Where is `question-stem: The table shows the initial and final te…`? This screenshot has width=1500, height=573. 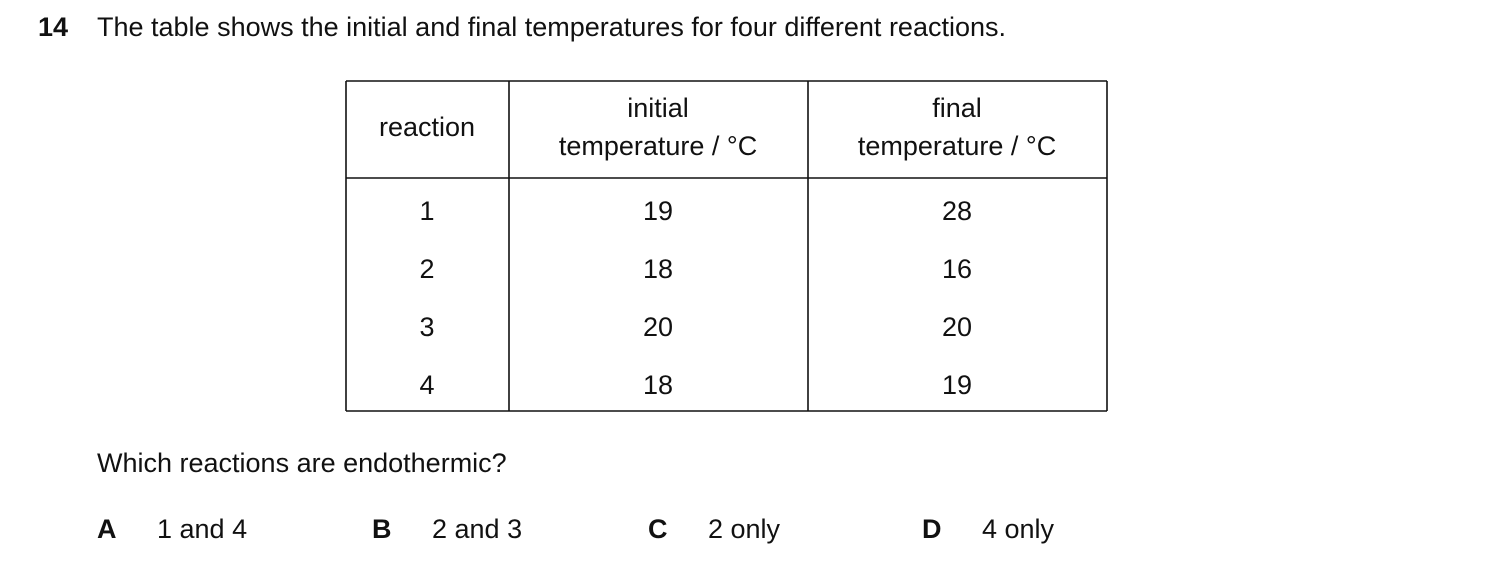 question-stem: The table shows the initial and final te… is located at coordinates (551, 27).